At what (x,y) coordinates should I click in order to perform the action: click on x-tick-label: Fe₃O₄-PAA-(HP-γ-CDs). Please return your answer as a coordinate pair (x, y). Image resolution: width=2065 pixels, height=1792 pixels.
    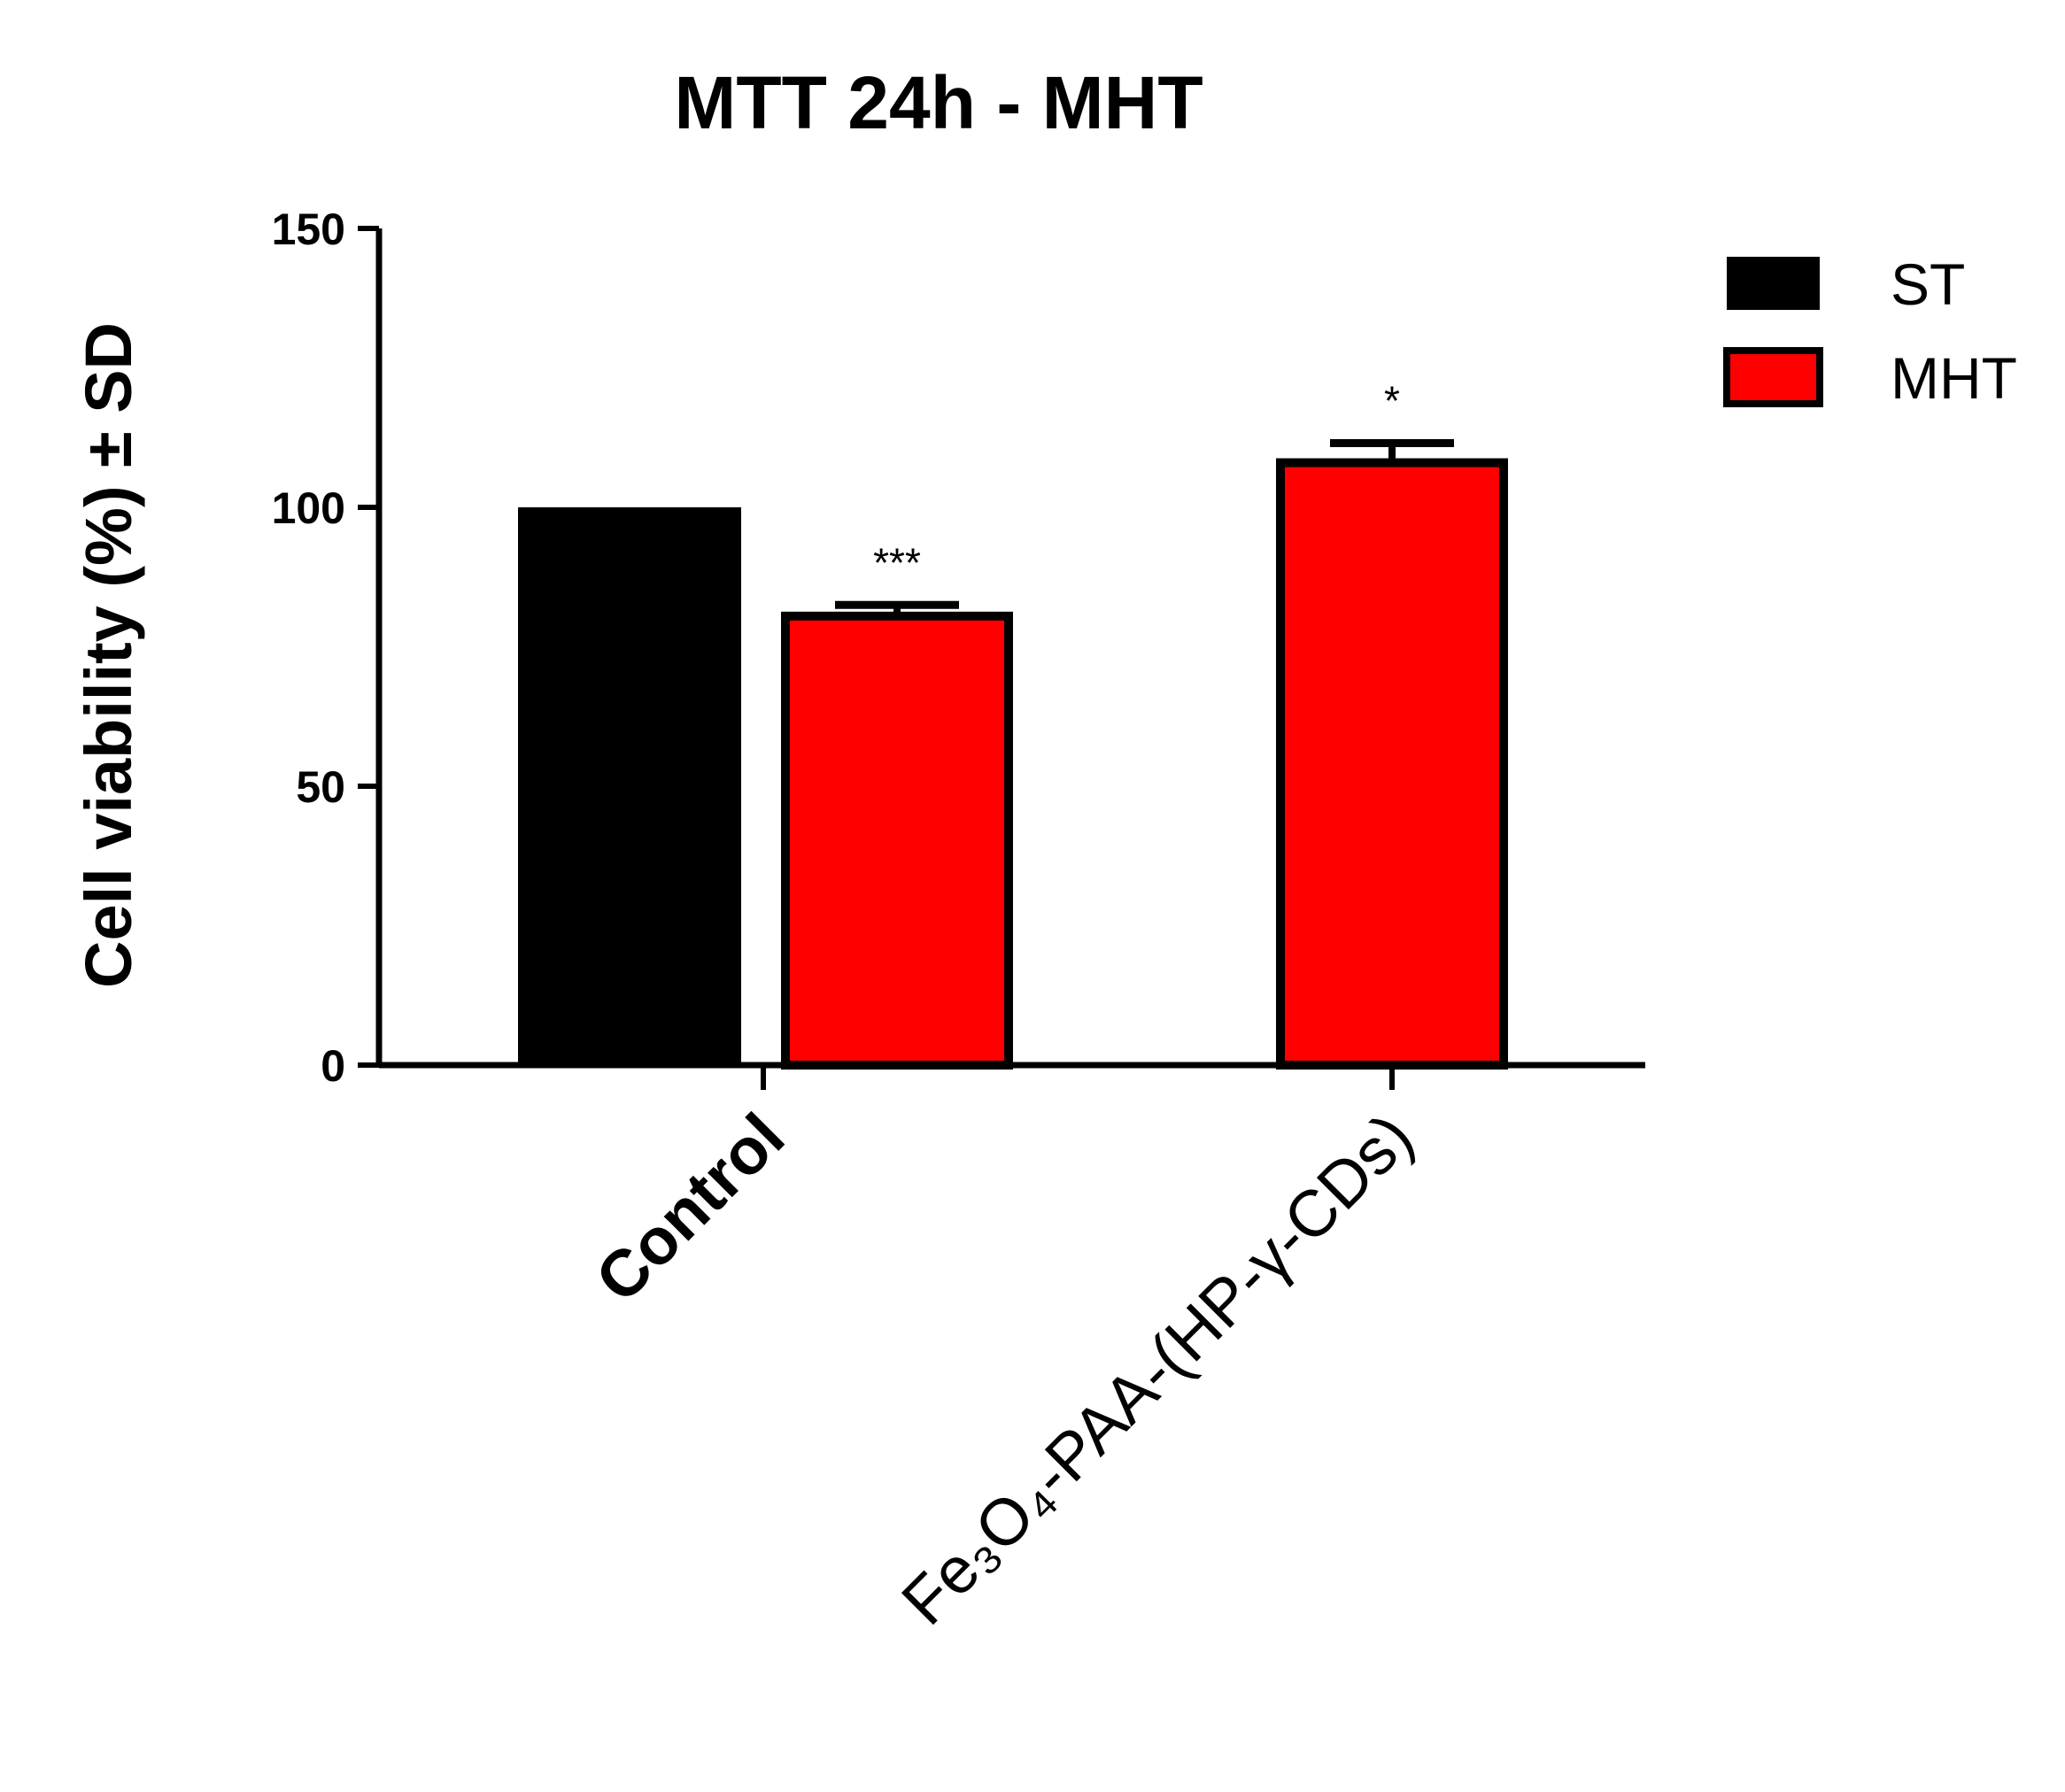
    Looking at the image, I should click on (1157, 1370).